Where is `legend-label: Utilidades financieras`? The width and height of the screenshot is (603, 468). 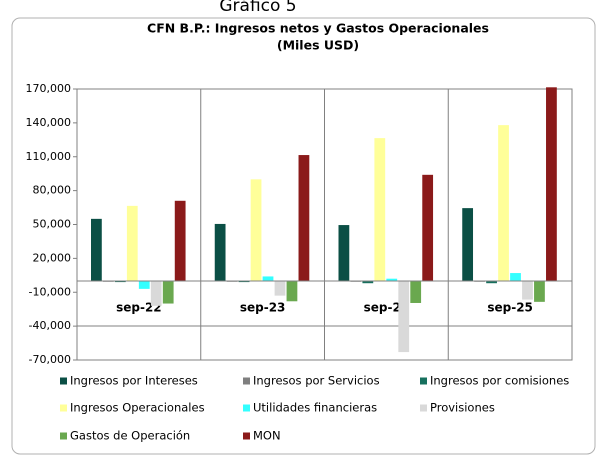 legend-label: Utilidades financieras is located at coordinates (315, 408).